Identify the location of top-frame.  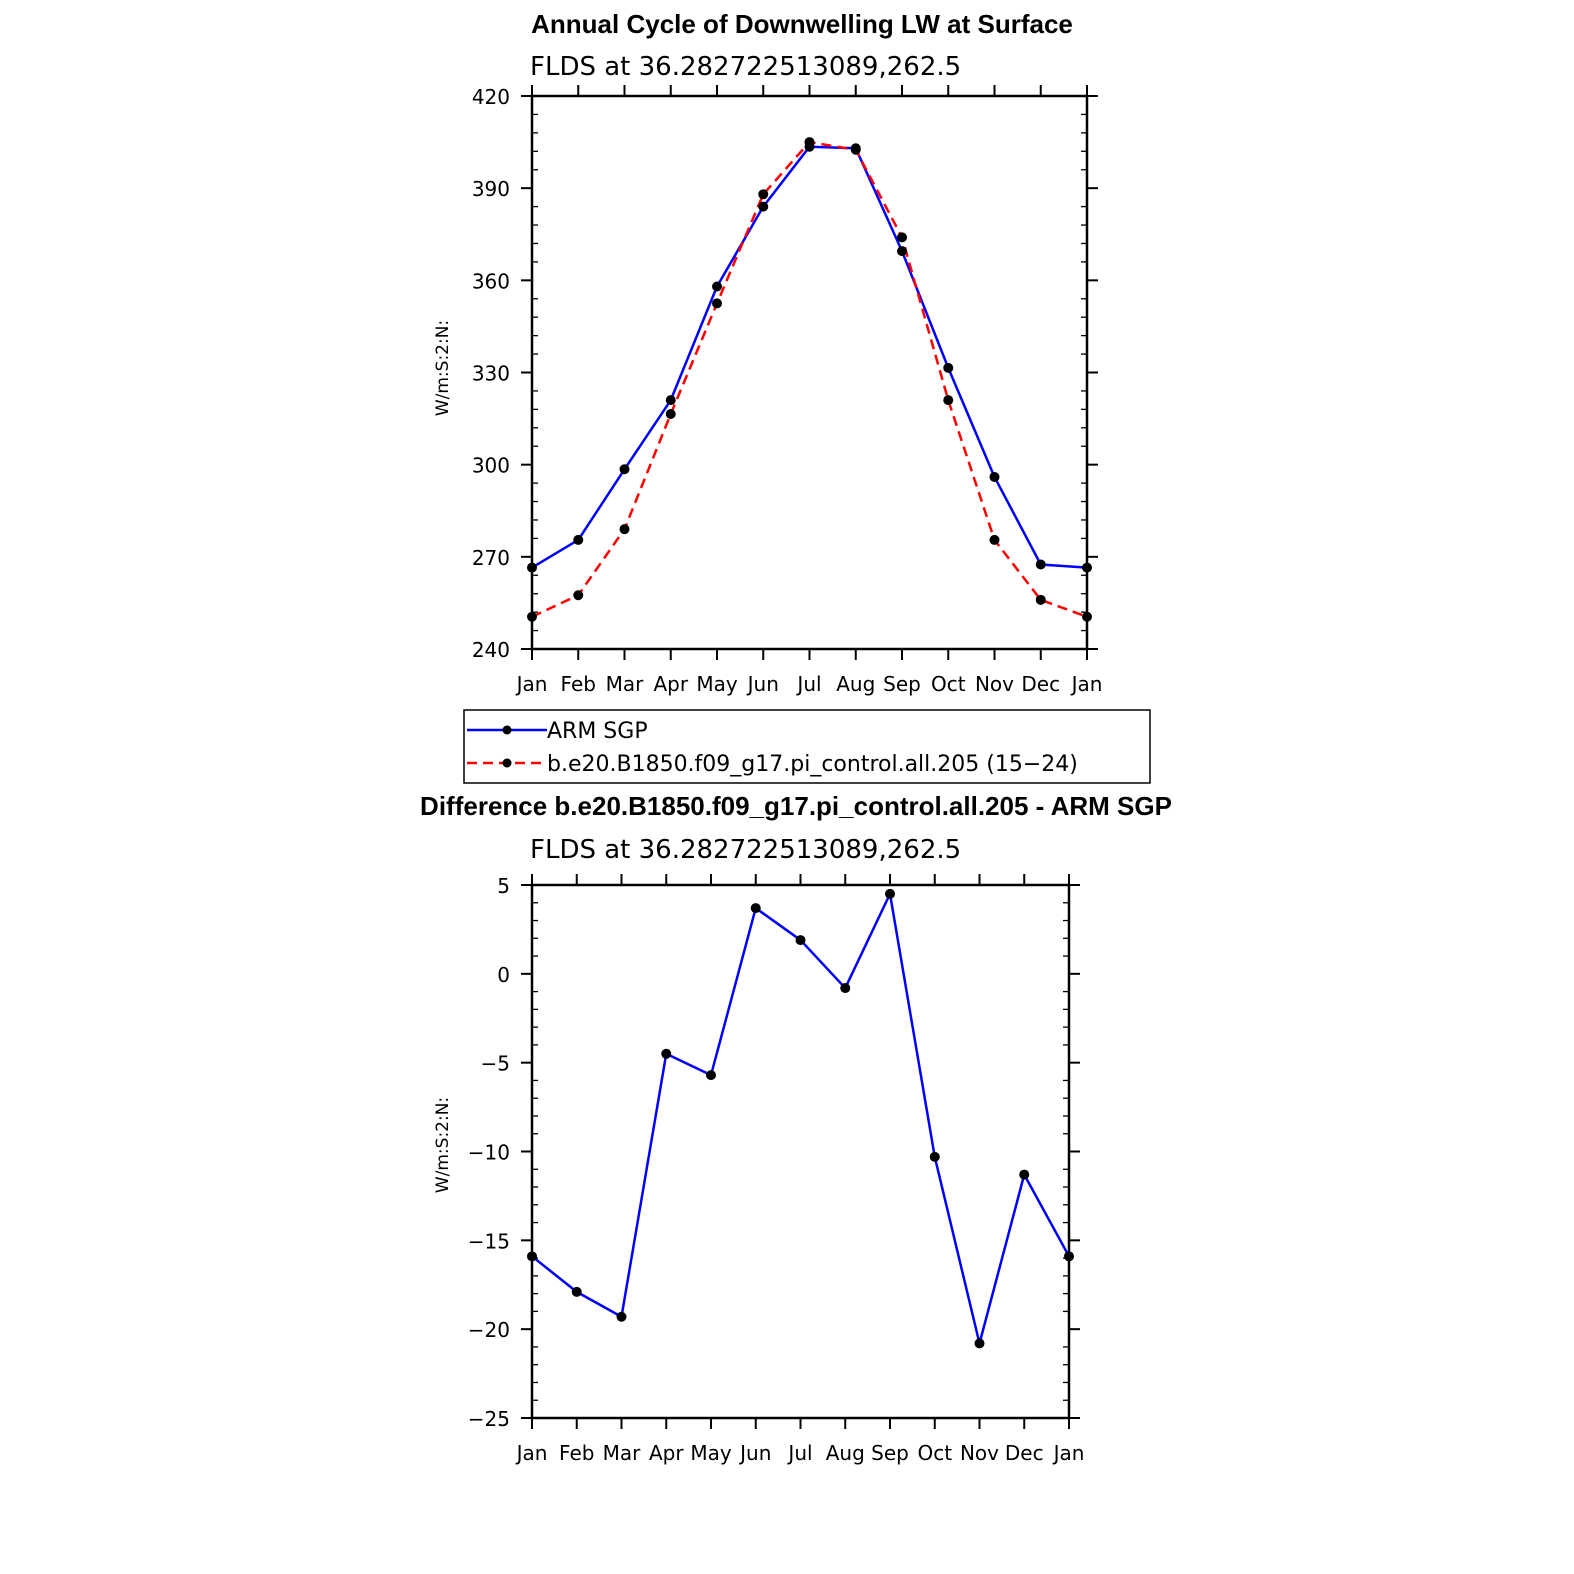
(809, 372).